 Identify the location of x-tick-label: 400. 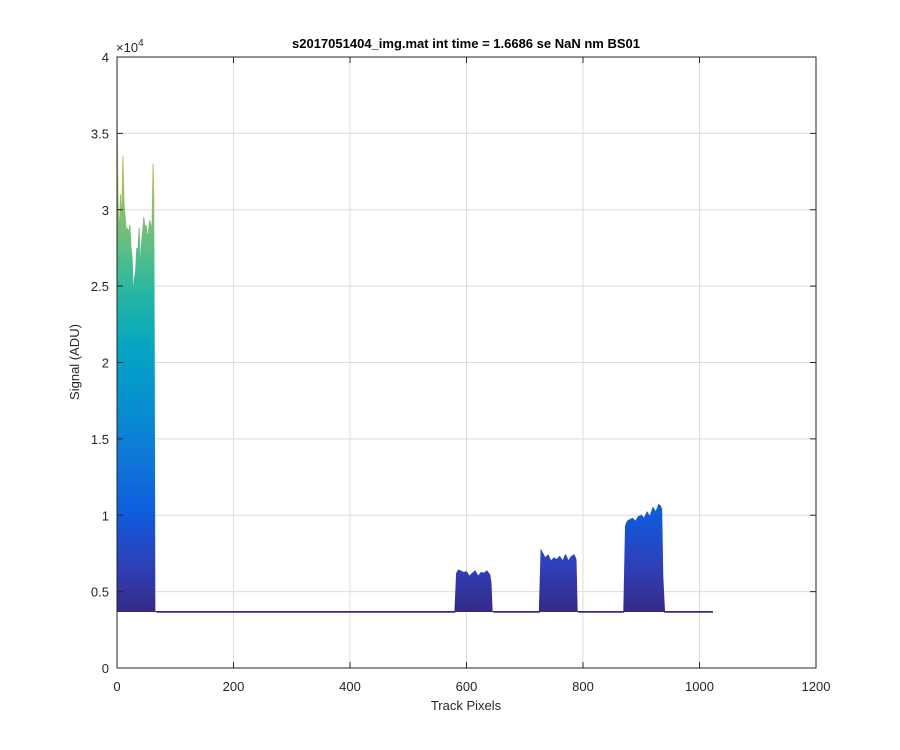
(350, 686).